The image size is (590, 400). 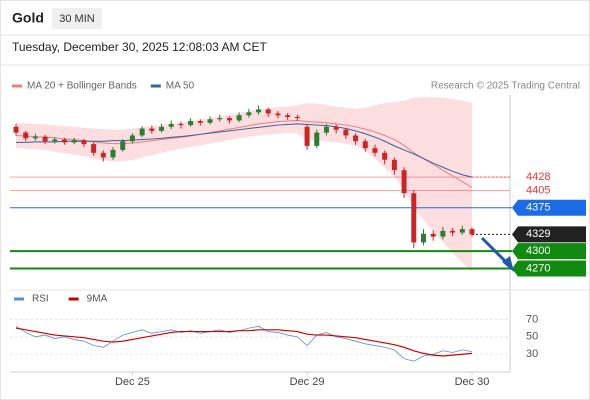 What do you see at coordinates (28, 18) in the screenshot?
I see `chart-title: Gold` at bounding box center [28, 18].